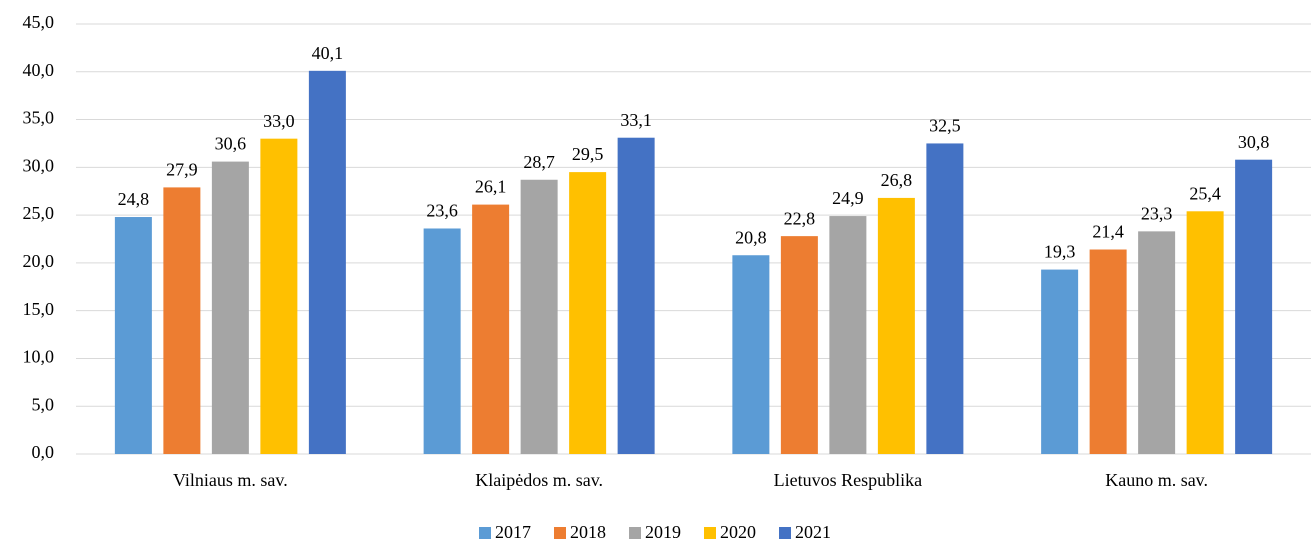 Image resolution: width=1313 pixels, height=548 pixels. What do you see at coordinates (39, 213) in the screenshot?
I see `y-tick-label: 25,0` at bounding box center [39, 213].